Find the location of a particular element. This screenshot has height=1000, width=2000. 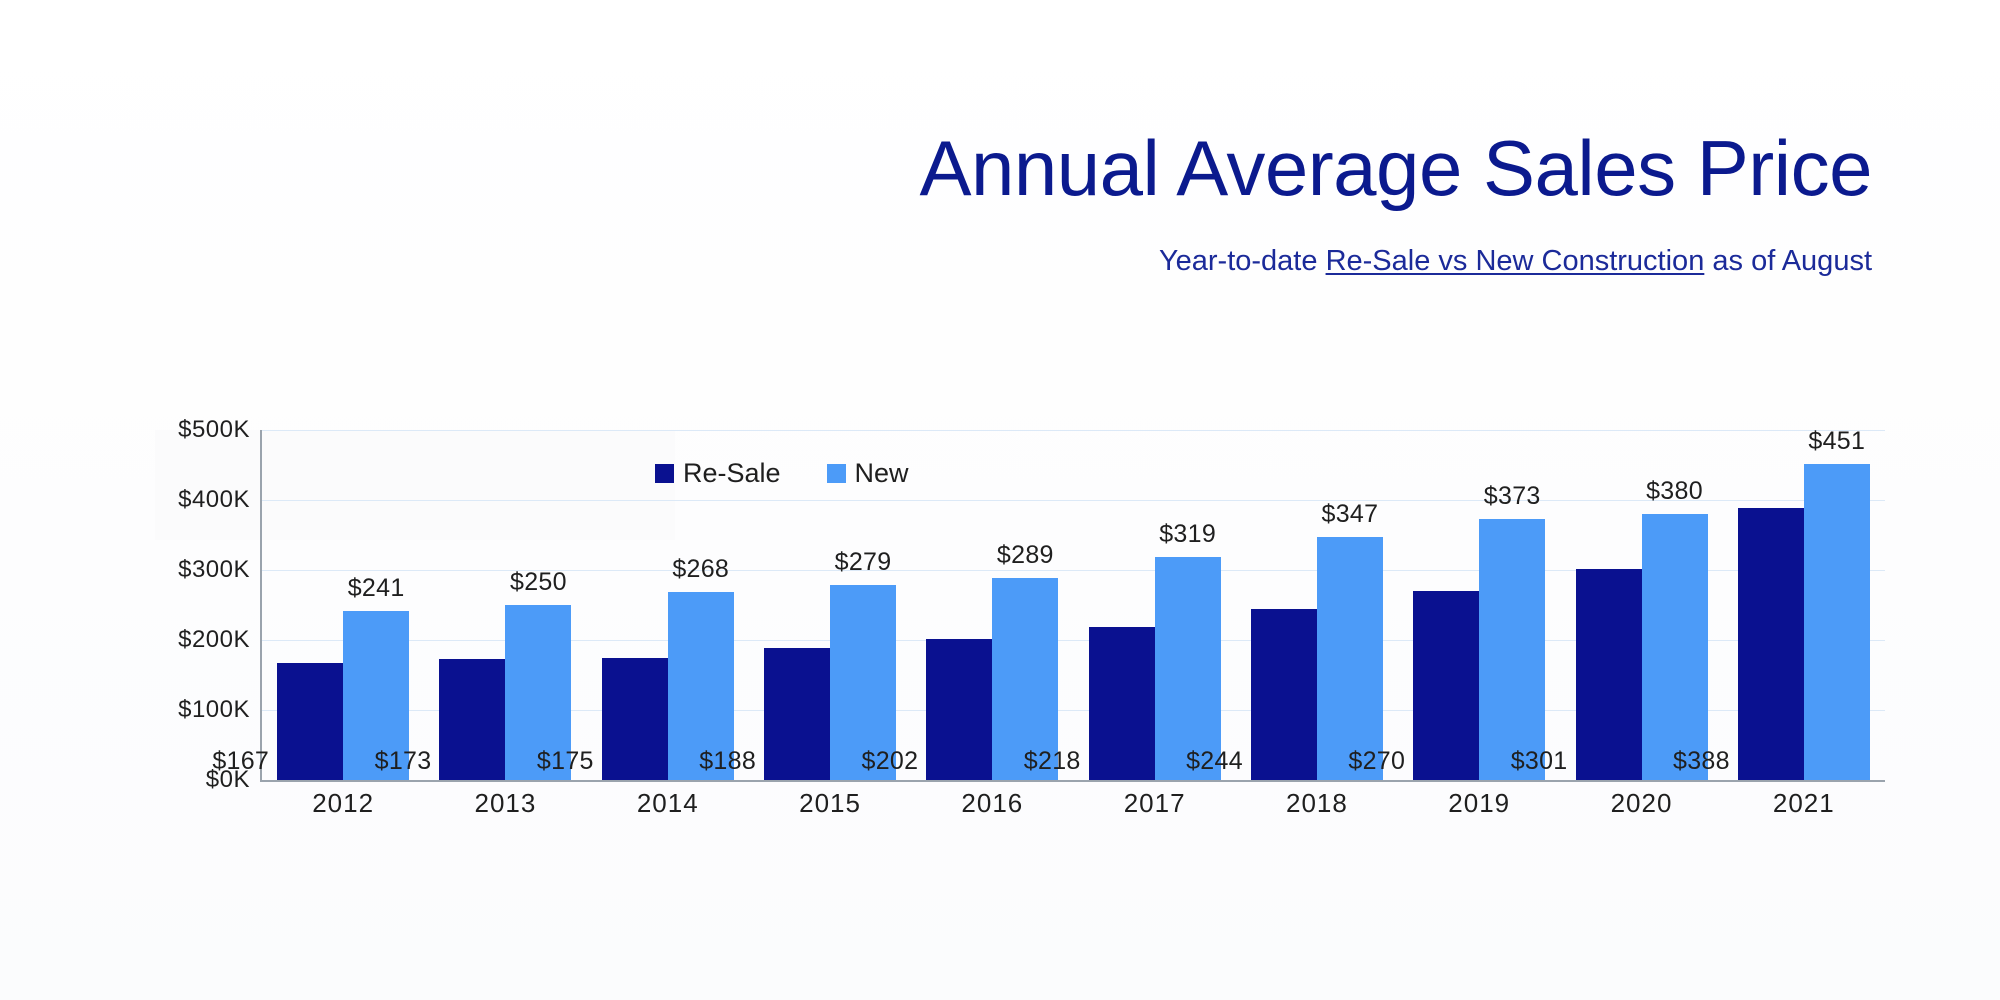

bar-value-label: $218 is located at coordinates (1052, 761).